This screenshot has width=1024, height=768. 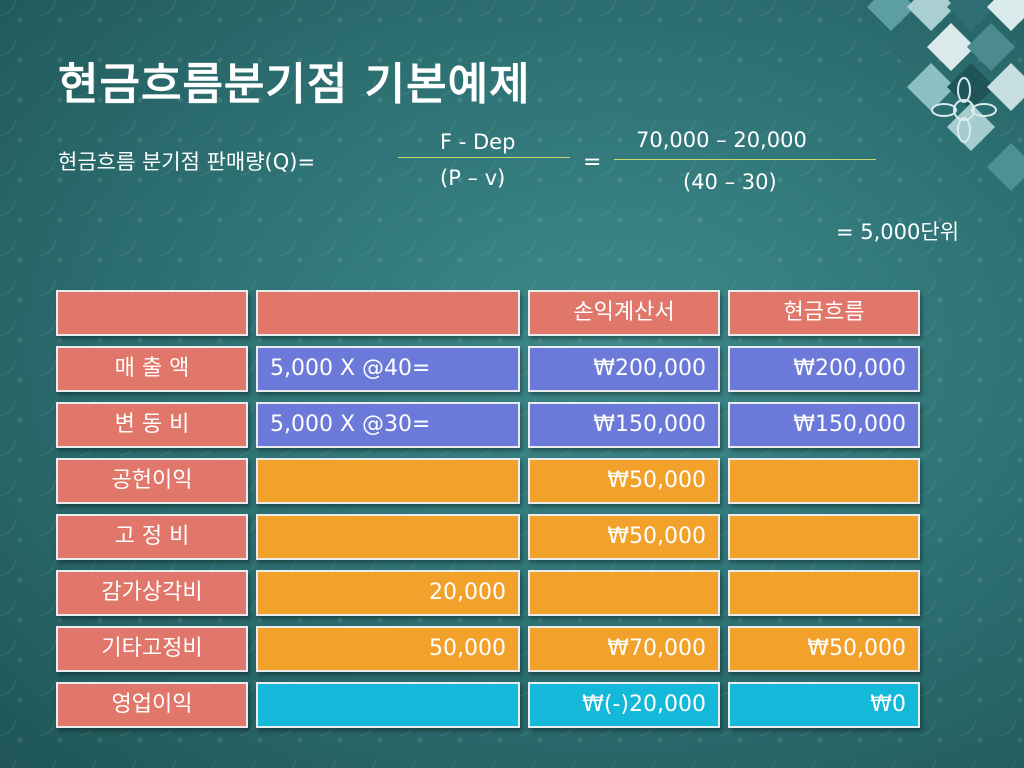 What do you see at coordinates (388, 649) in the screenshot?
I see `row-calc-other-fixed-cost: 50,000` at bounding box center [388, 649].